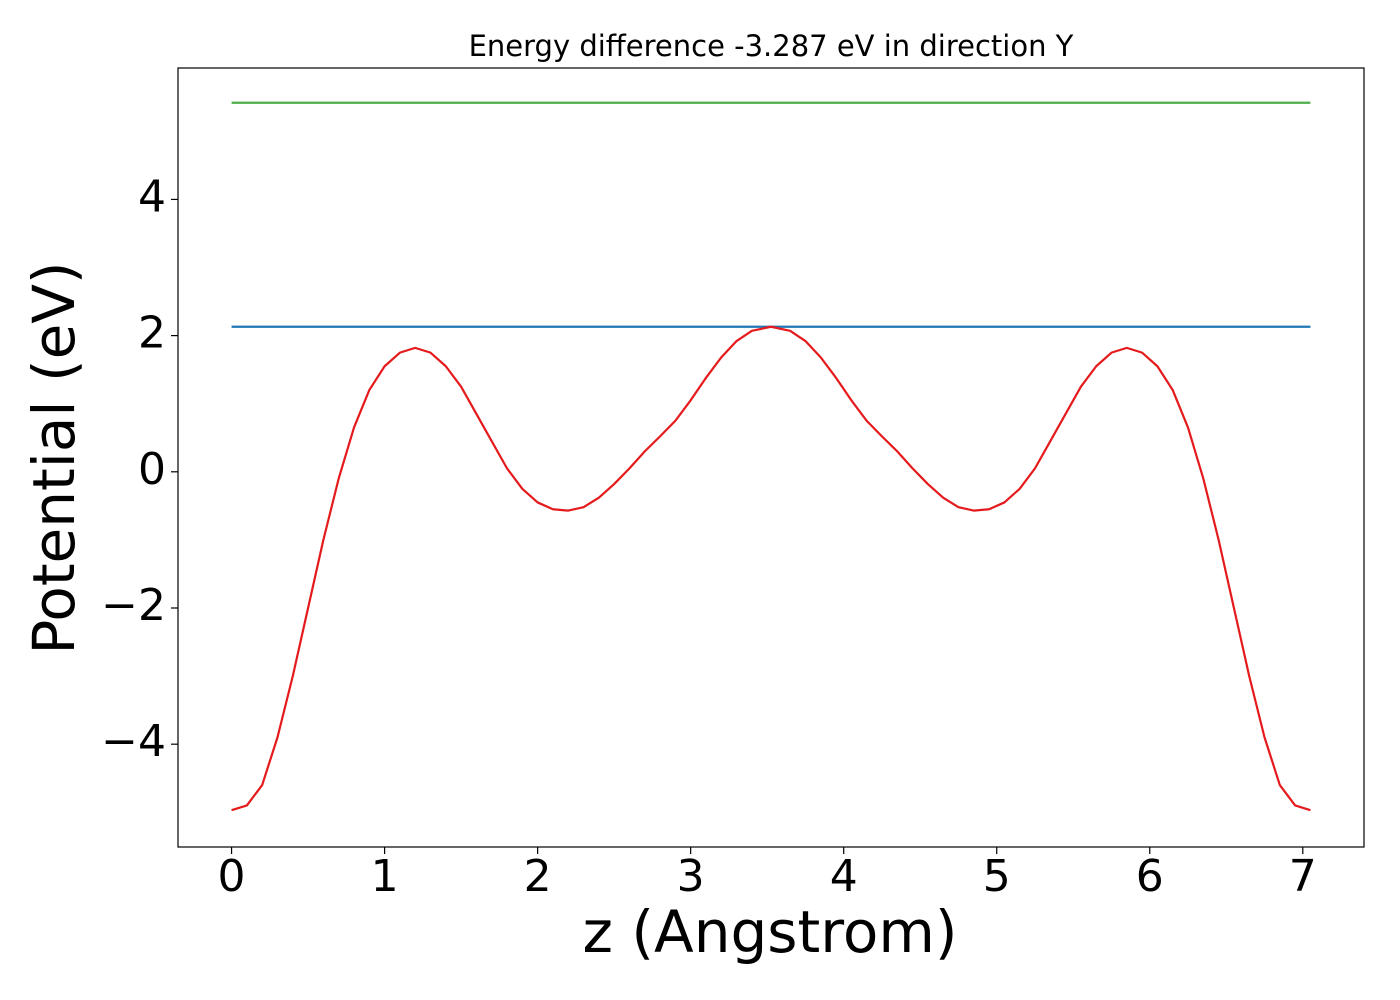 The height and width of the screenshot is (1000, 1400). What do you see at coordinates (152, 469) in the screenshot?
I see `y-tick-label: 0` at bounding box center [152, 469].